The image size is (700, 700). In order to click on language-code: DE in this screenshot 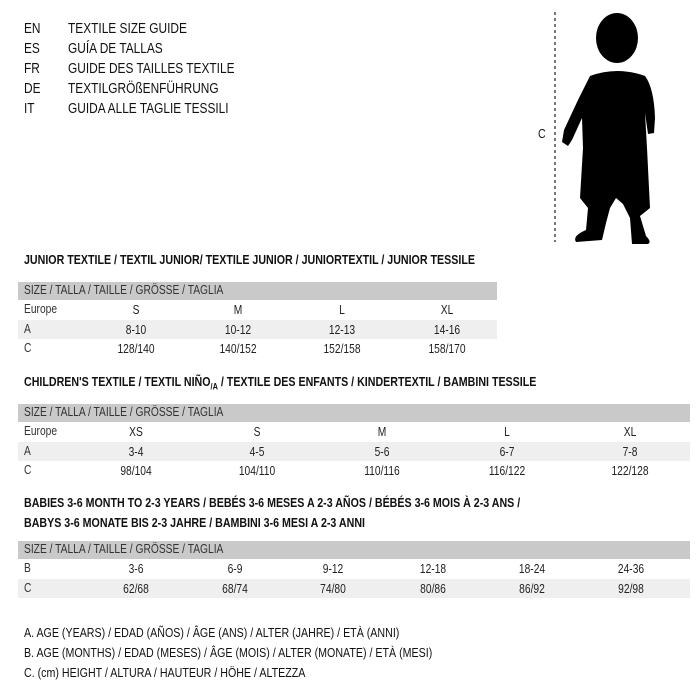, I will do `click(32, 89)`.